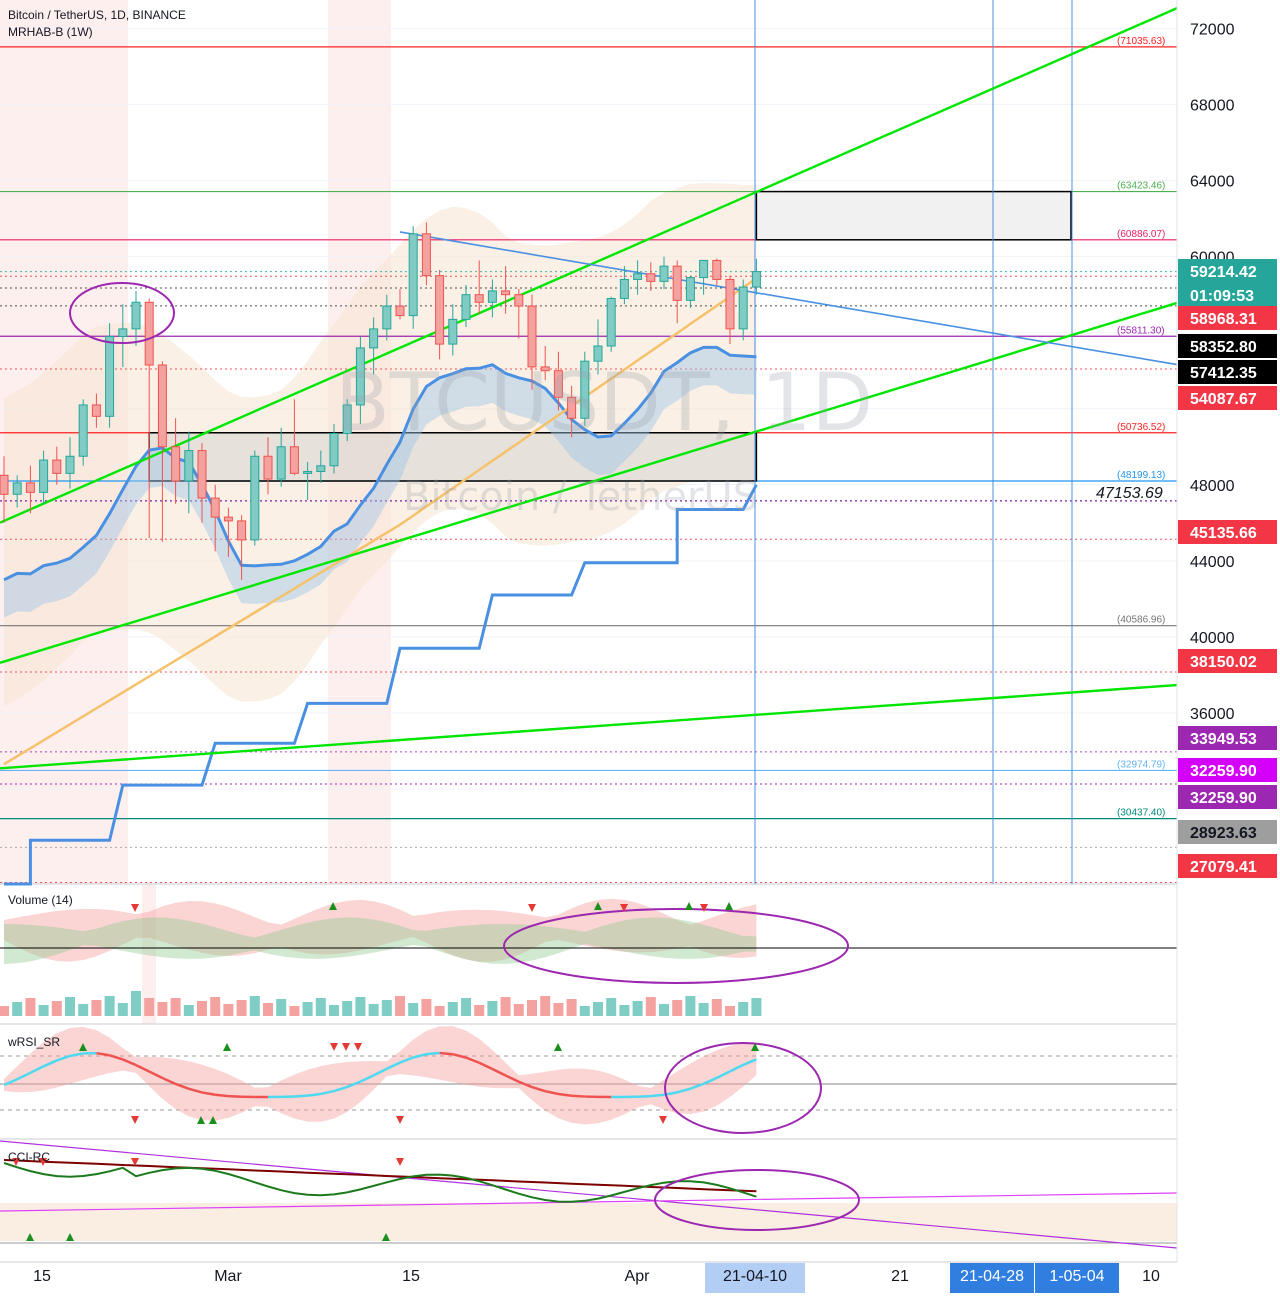  What do you see at coordinates (1141, 427) in the screenshot?
I see `level-label: (50736.52)` at bounding box center [1141, 427].